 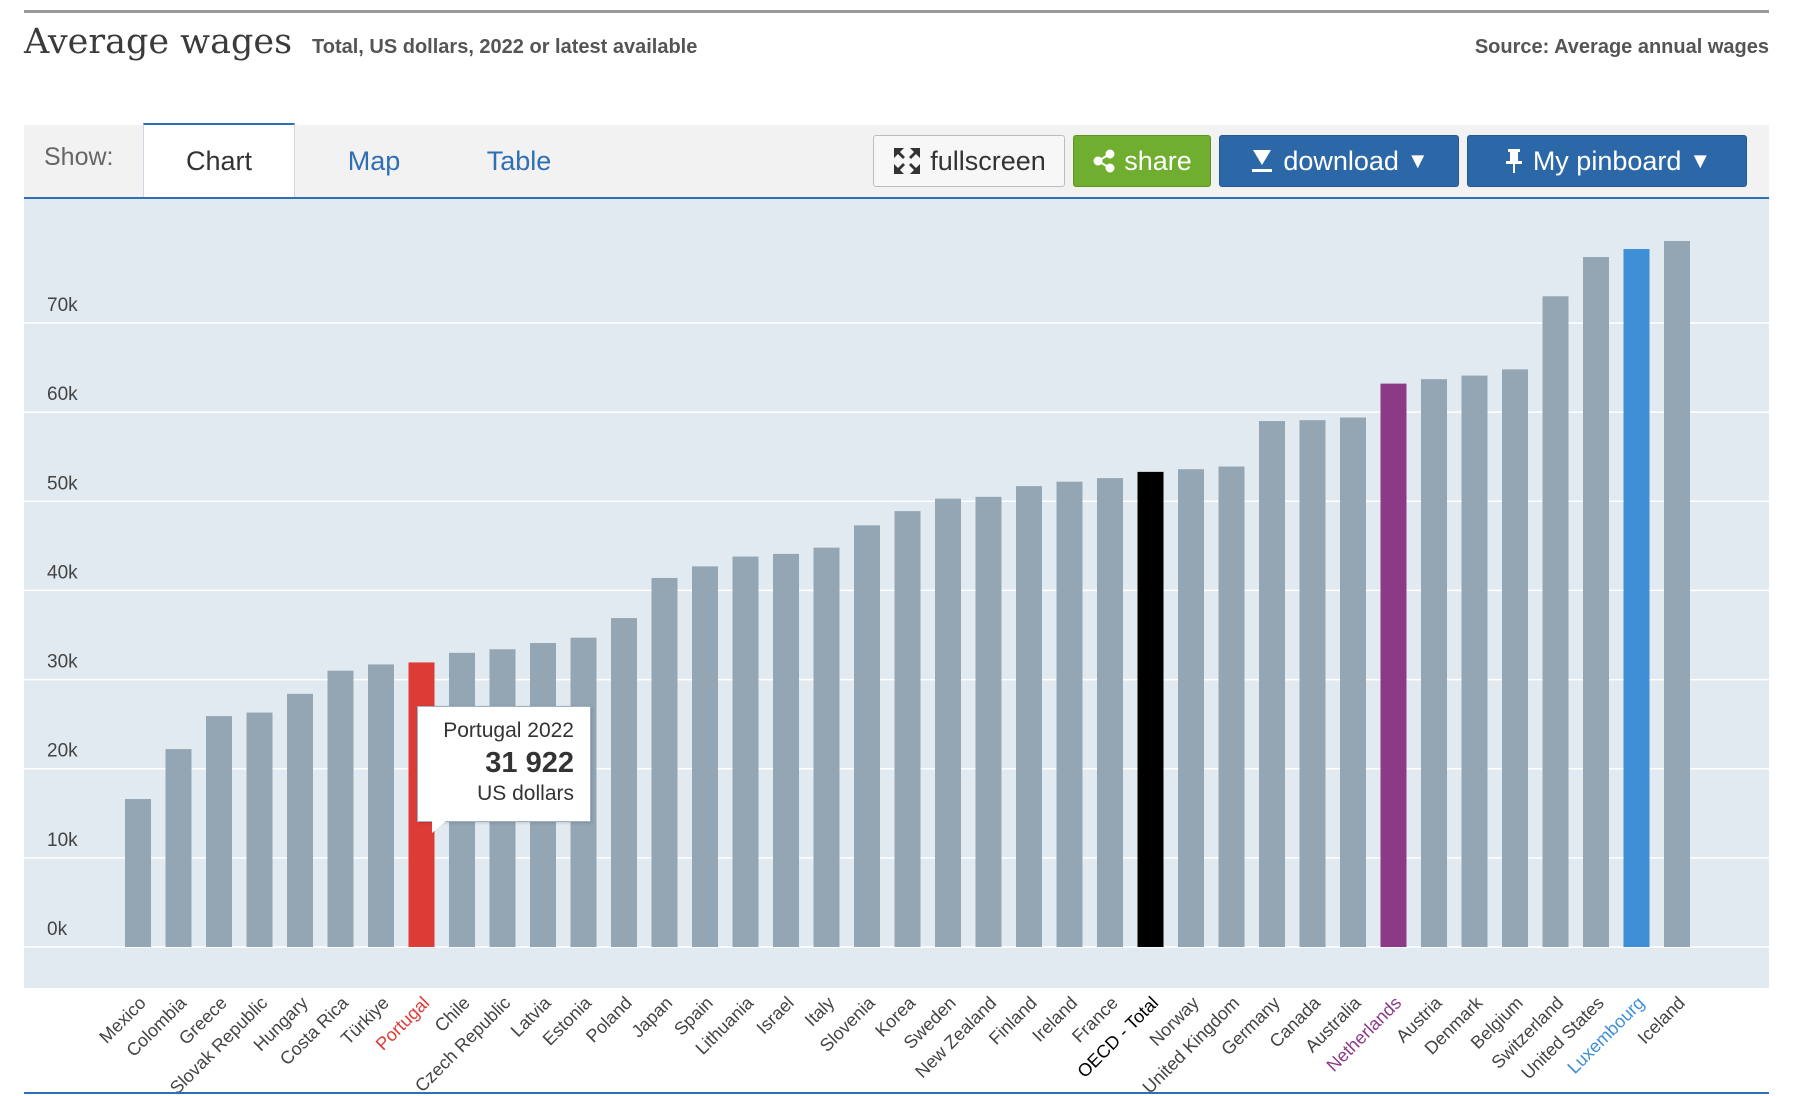 What do you see at coordinates (529, 763) in the screenshot?
I see `tooltip-value: 31 922` at bounding box center [529, 763].